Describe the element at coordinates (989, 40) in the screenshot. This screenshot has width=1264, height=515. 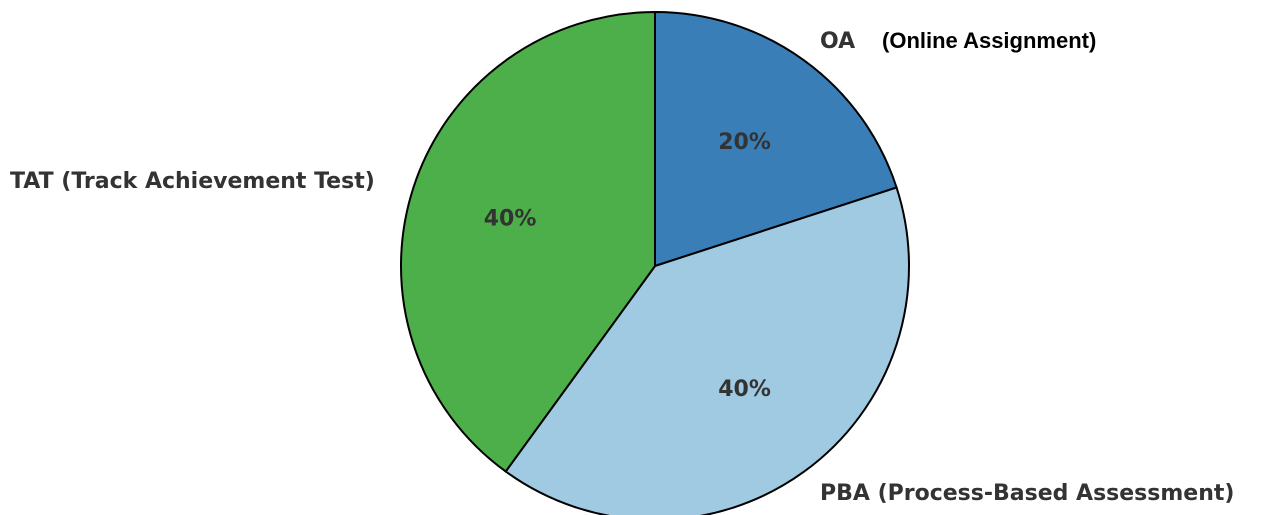
I see `category-label-oa-detail: (Online Assignment)` at that location.